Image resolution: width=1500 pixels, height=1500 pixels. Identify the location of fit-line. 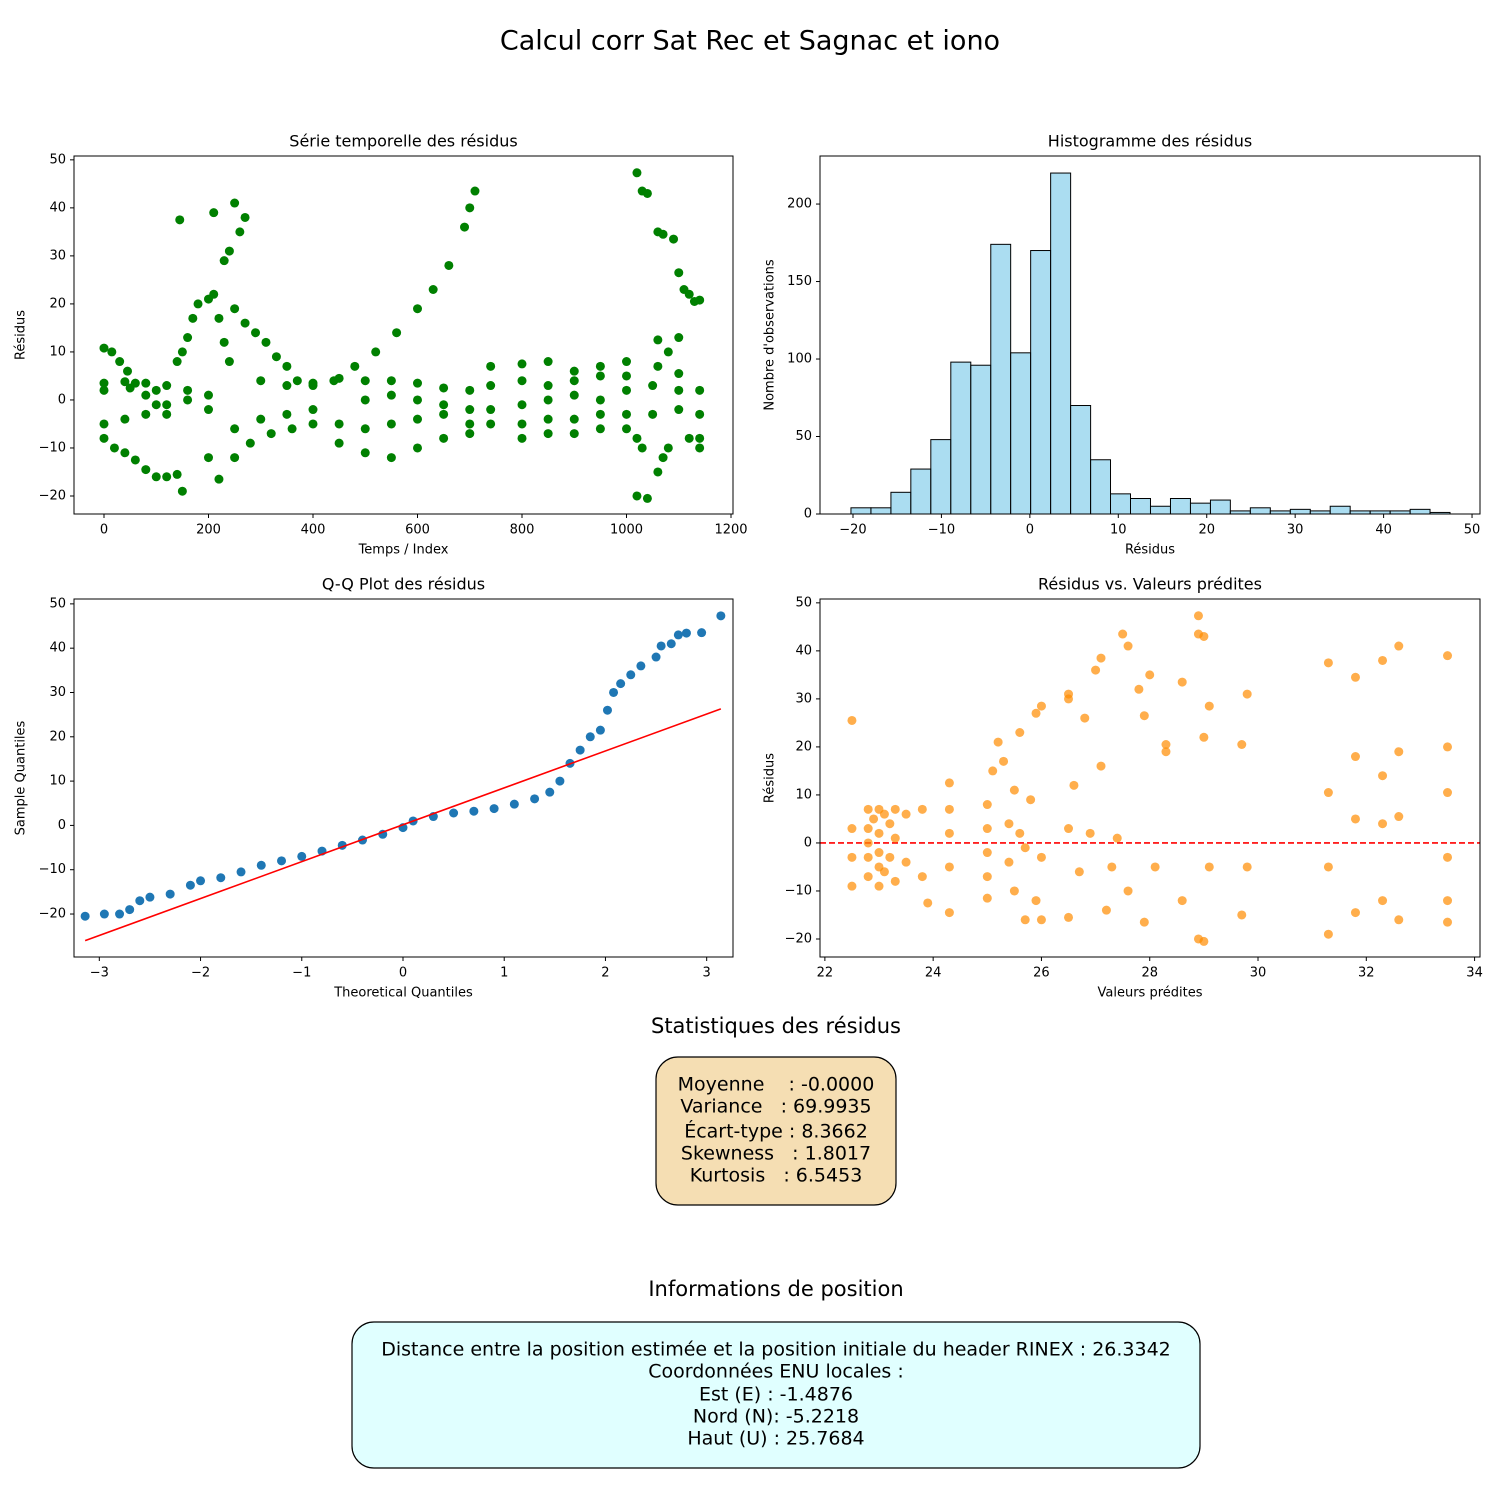
(403, 825).